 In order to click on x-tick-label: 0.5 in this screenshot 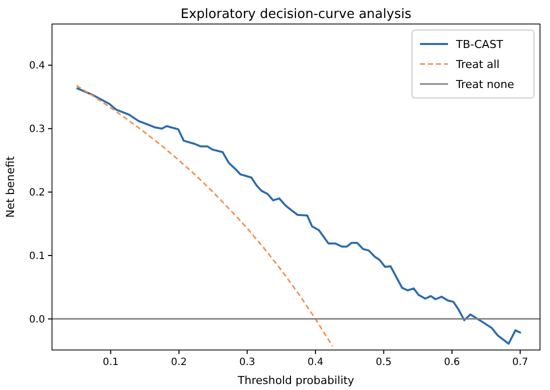, I will do `click(384, 362)`.